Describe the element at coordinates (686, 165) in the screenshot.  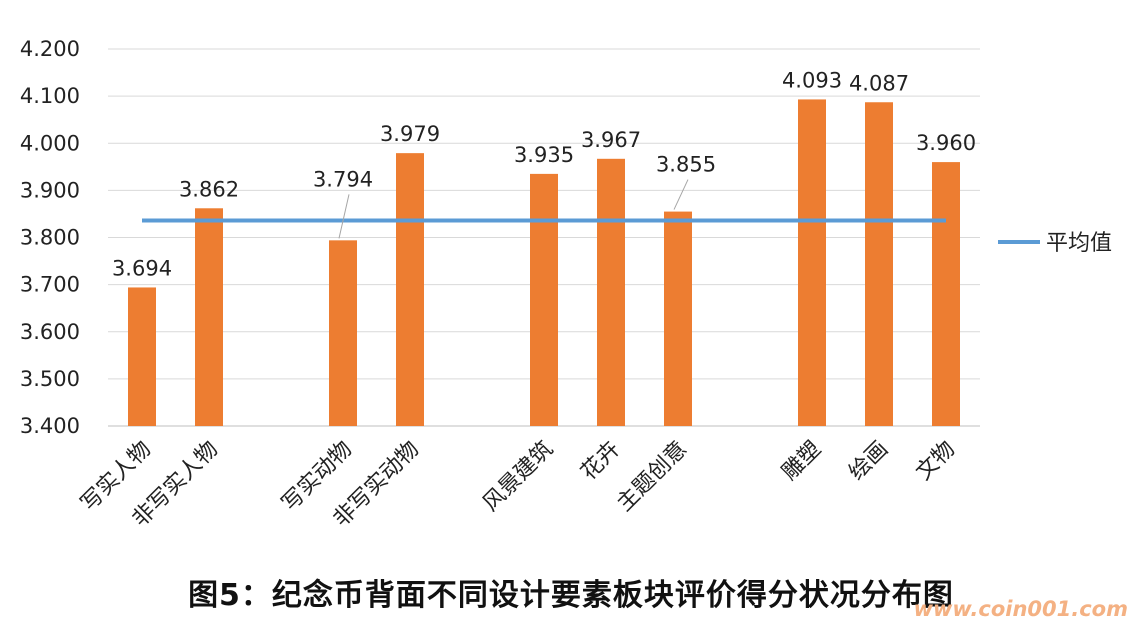
I see `data-label: 3.855` at that location.